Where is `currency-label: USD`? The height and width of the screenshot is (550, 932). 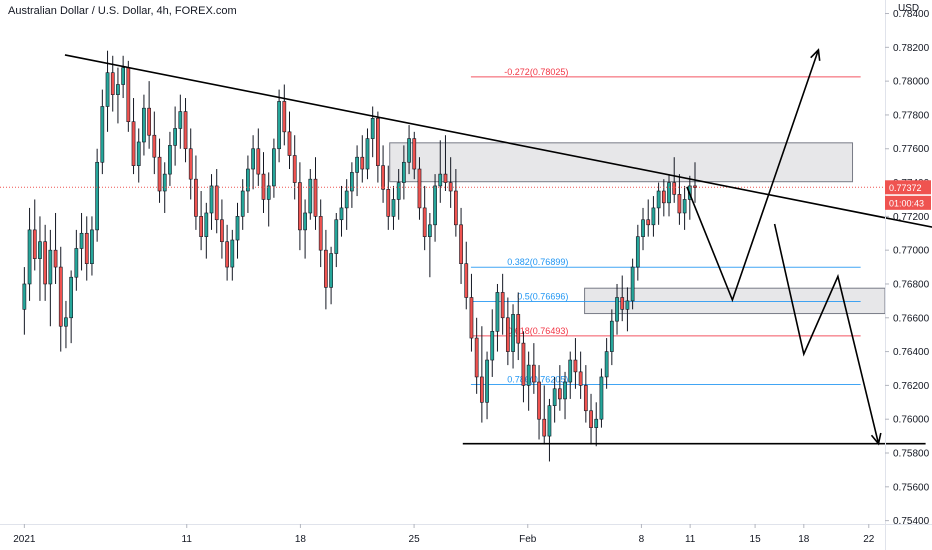 currency-label: USD is located at coordinates (908, 8).